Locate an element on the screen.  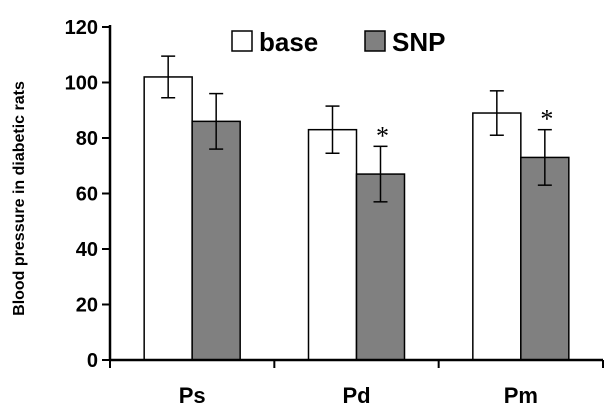
bar-SNP-Pm is located at coordinates (545, 258).